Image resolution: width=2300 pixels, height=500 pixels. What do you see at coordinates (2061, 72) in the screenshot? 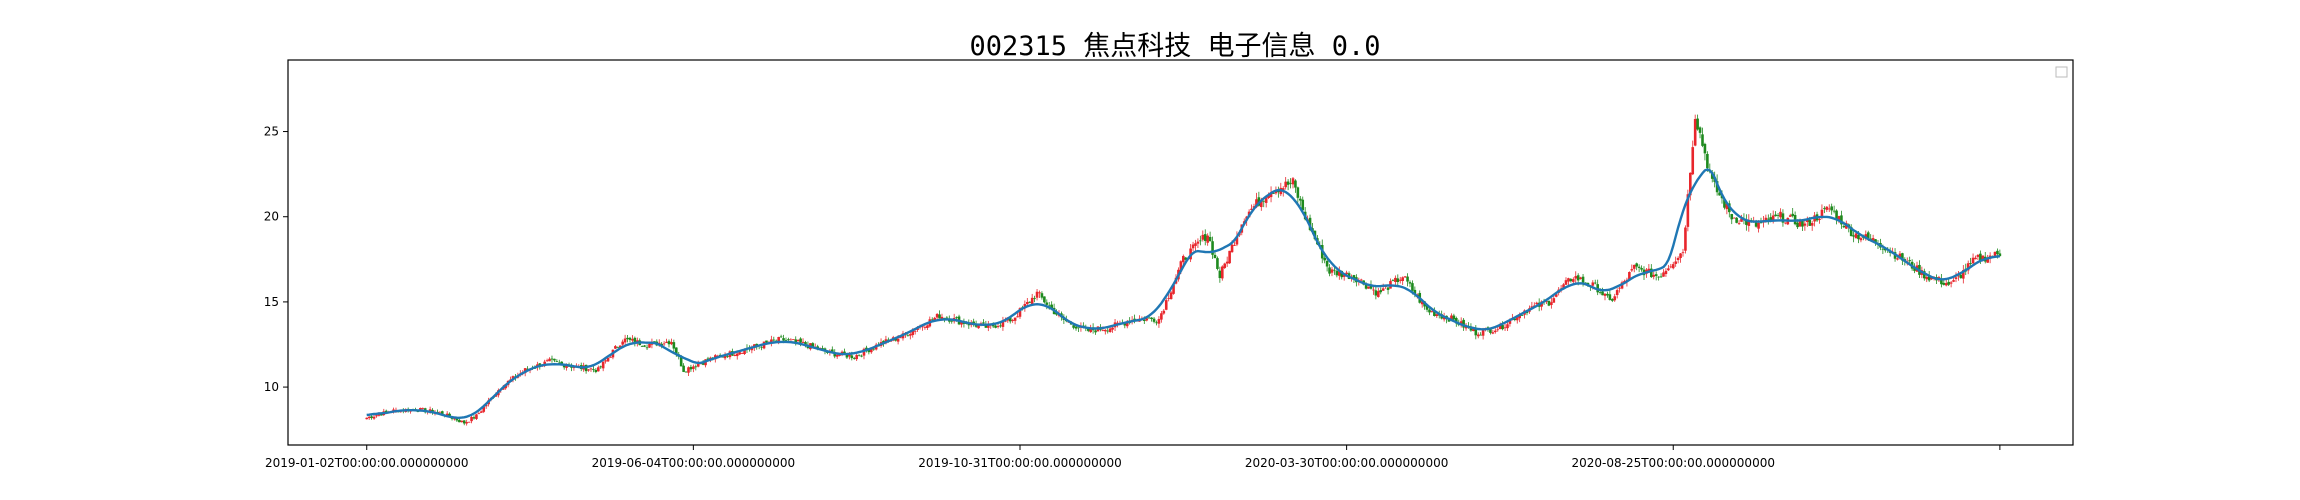
I see `legend-box` at bounding box center [2061, 72].